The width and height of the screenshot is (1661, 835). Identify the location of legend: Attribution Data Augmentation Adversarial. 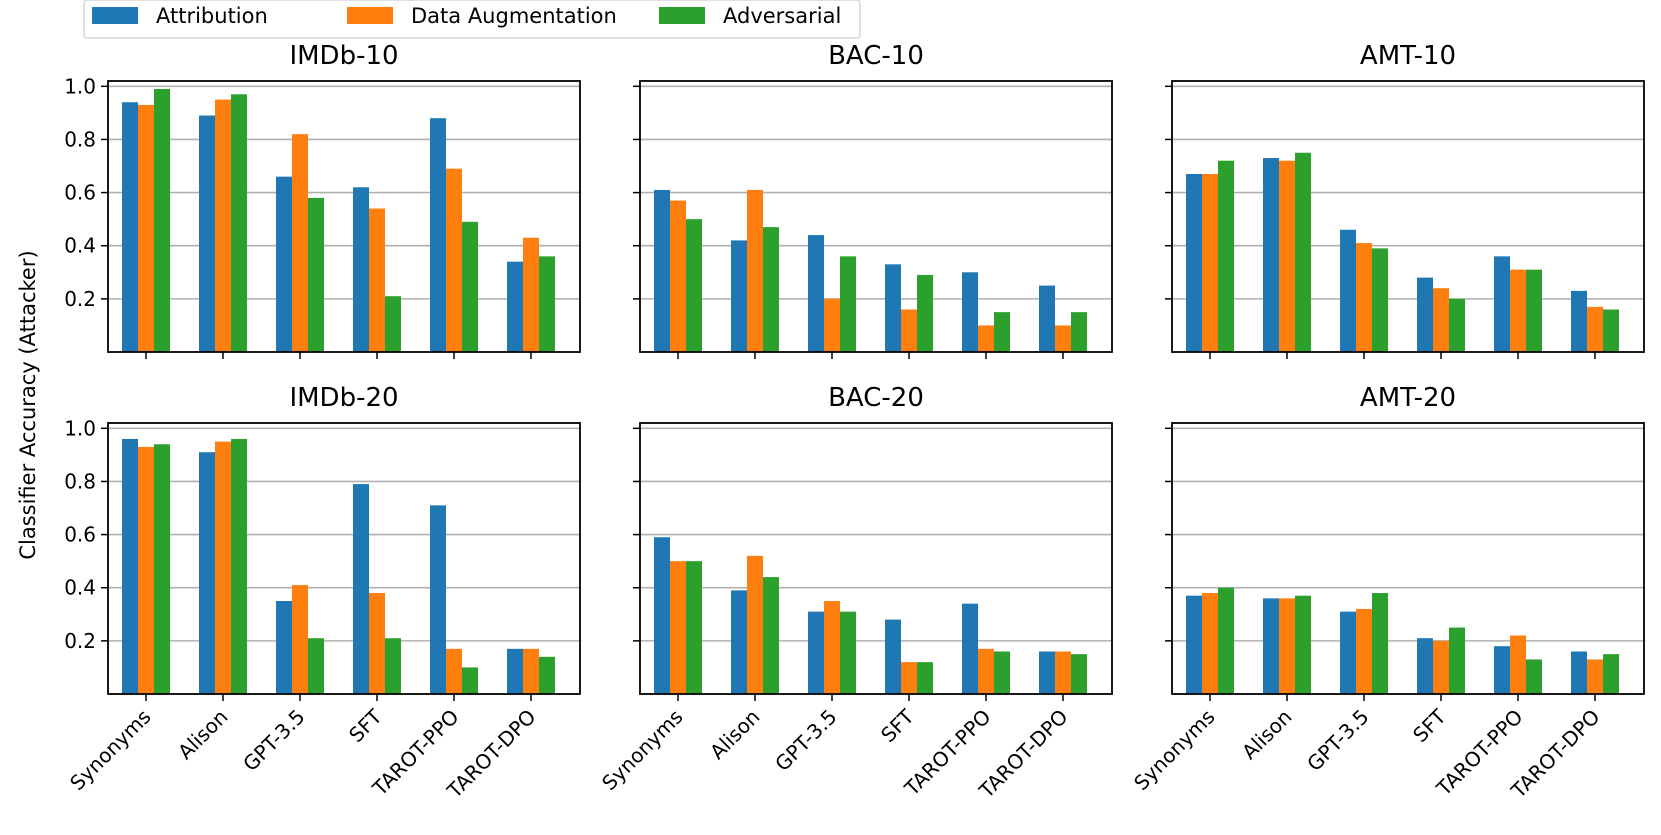
(472, 19).